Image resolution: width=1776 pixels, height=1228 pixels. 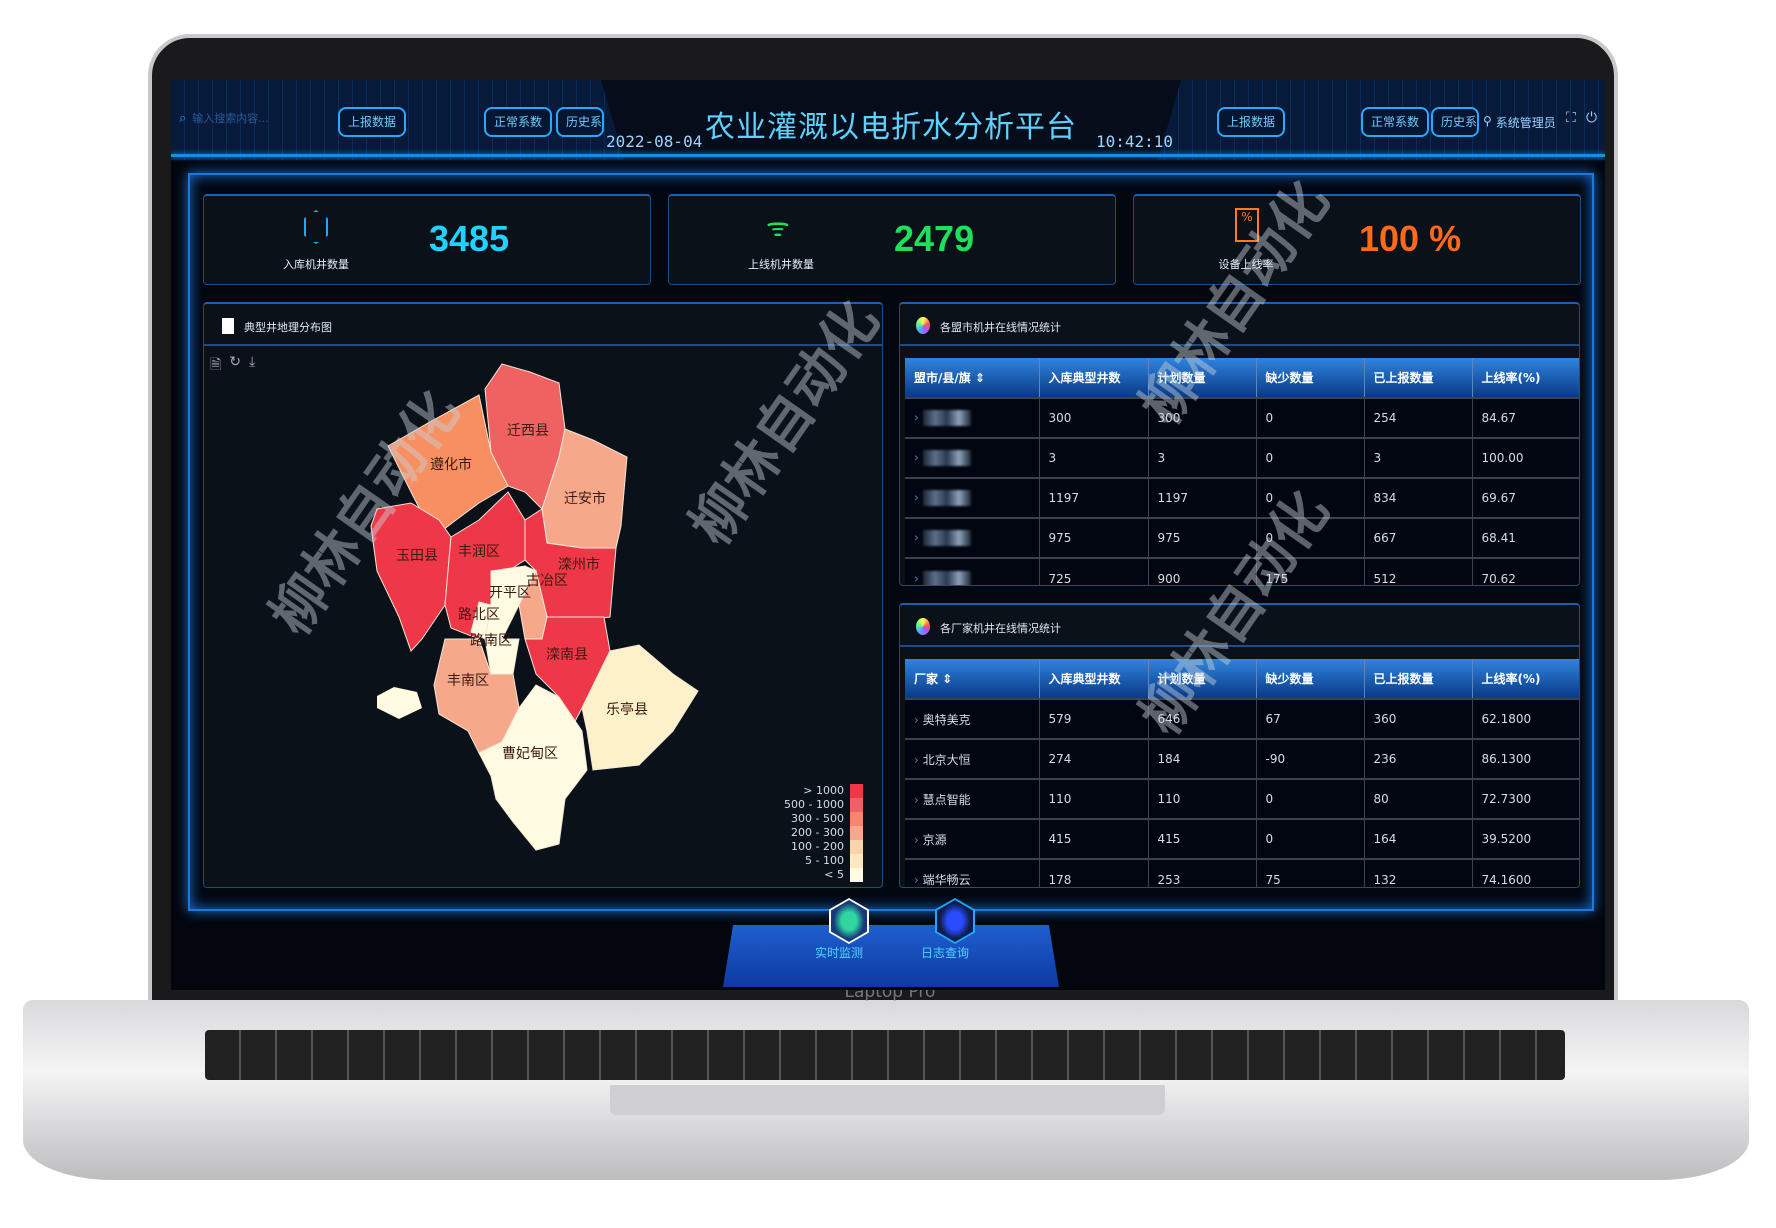 I want to click on panel-marker-icon, so click(x=228, y=326).